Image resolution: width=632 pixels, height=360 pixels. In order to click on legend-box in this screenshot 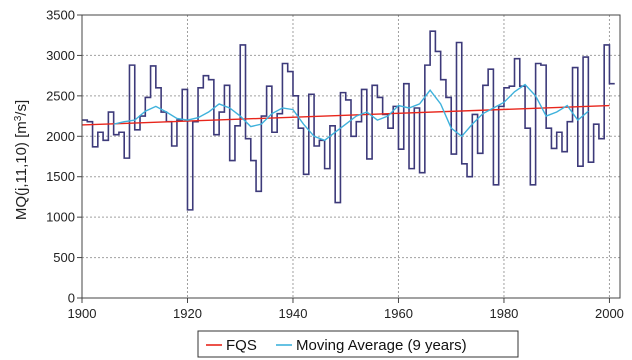, I will do `click(358, 344)`.